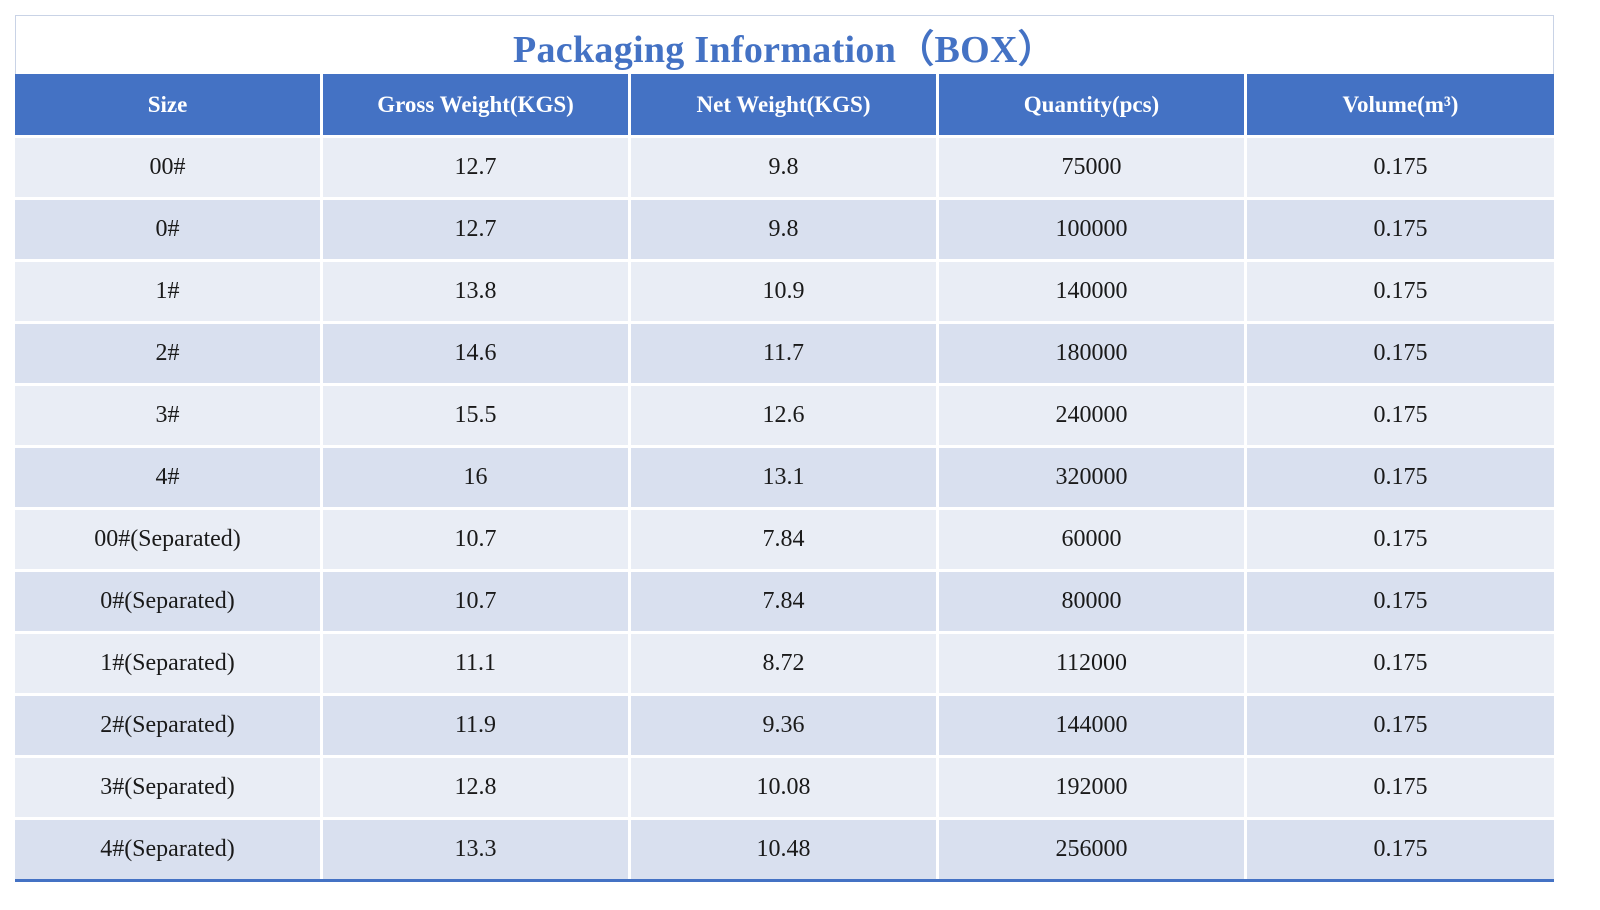 The image size is (1600, 910). Describe the element at coordinates (783, 353) in the screenshot. I see `table-cell: 11.7` at that location.